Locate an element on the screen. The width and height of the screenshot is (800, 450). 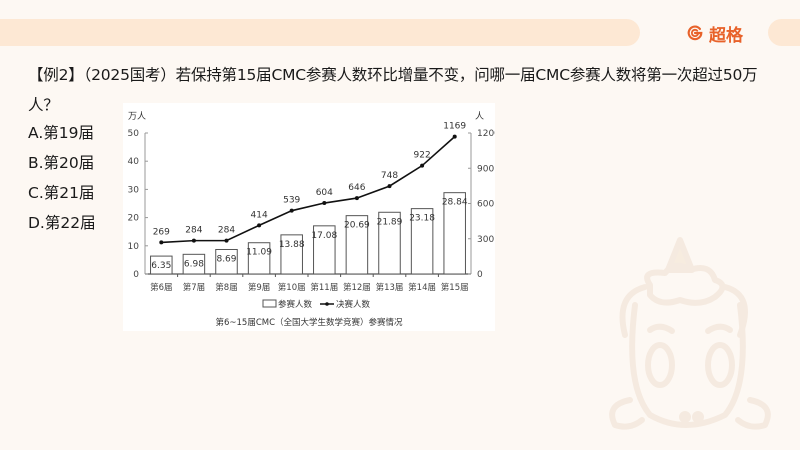
line-value-label: 748 is located at coordinates (389, 176).